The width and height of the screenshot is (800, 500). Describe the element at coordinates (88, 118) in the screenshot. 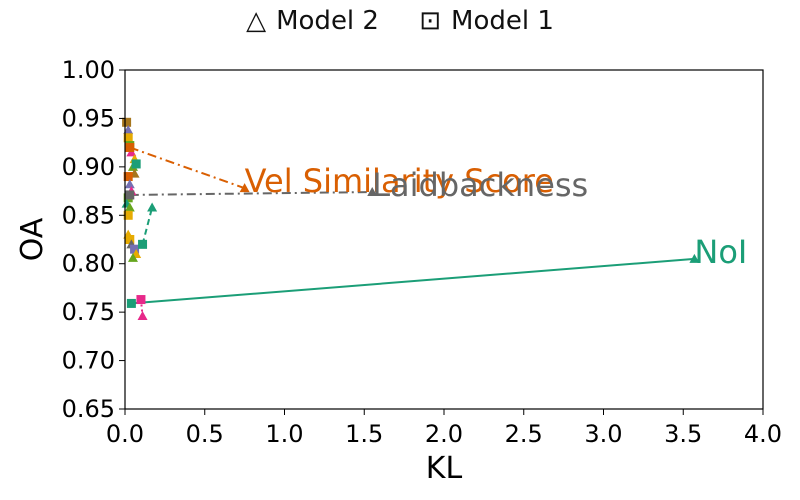

I see `y-tick-label: 0.95` at that location.